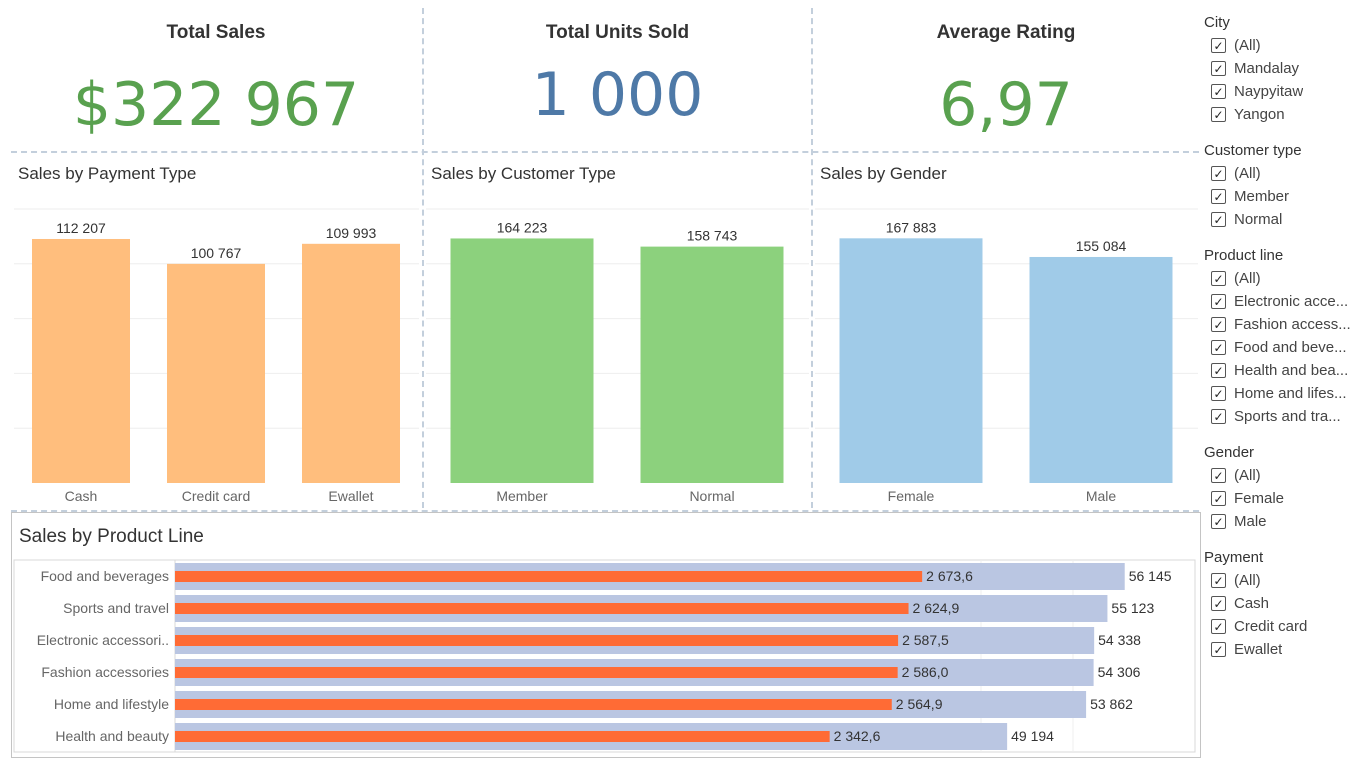 Image resolution: width=1371 pixels, height=766 pixels. What do you see at coordinates (216, 79) in the screenshot?
I see `kpi-total-sales: Total Sales $322 967` at bounding box center [216, 79].